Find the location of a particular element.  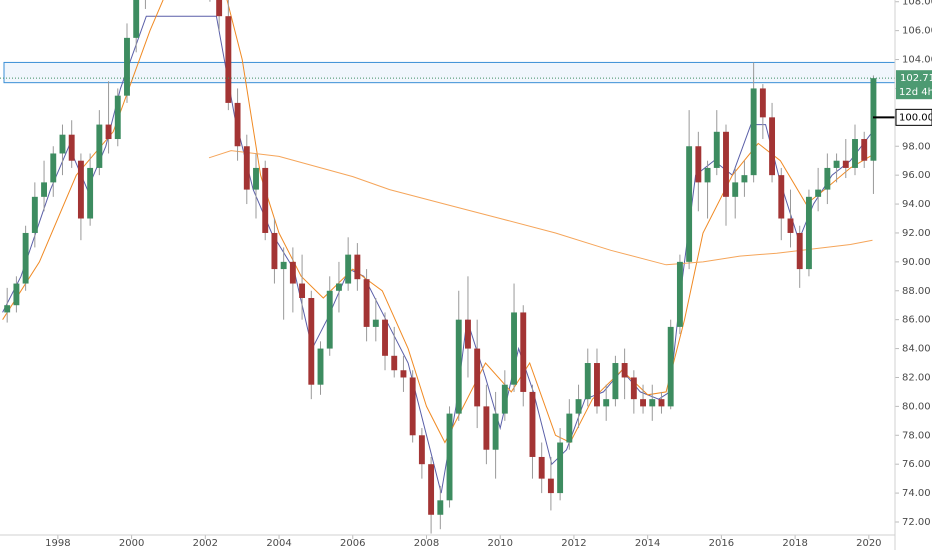

y-tick-label: 94.00 is located at coordinates (916, 204).